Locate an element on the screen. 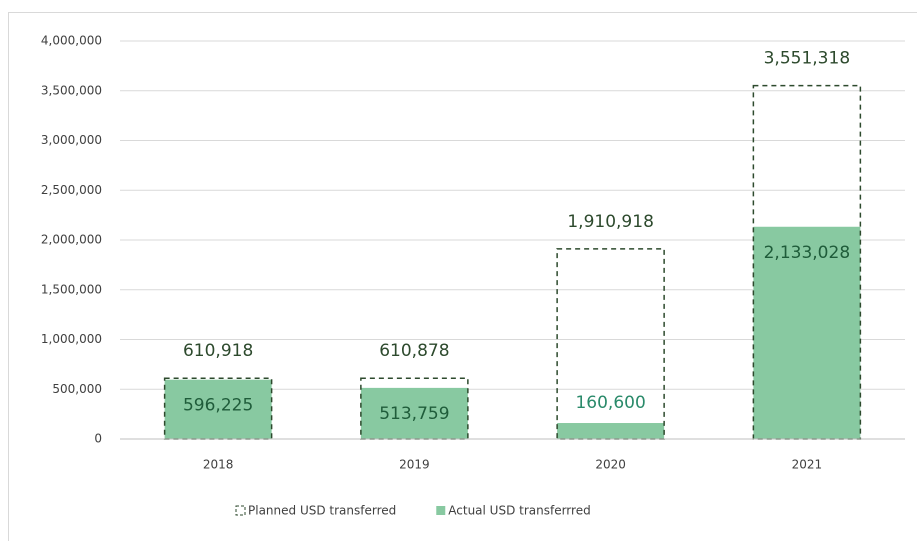 The image size is (917, 541). value-label: 596,225 is located at coordinates (218, 406).